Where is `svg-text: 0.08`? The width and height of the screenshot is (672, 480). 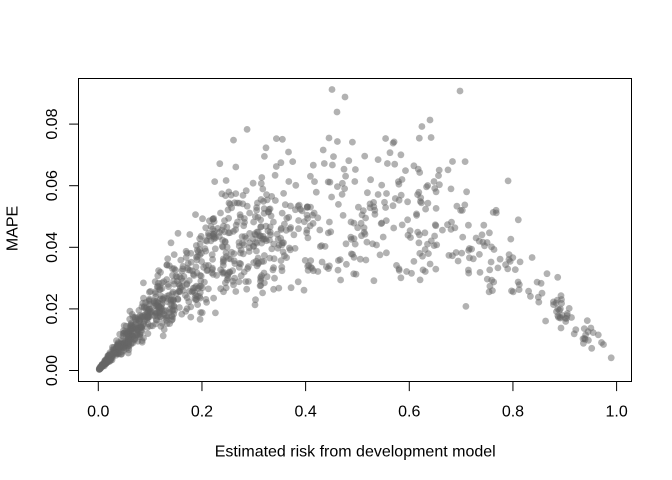 svg-text: 0.08 is located at coordinates (52, 123).